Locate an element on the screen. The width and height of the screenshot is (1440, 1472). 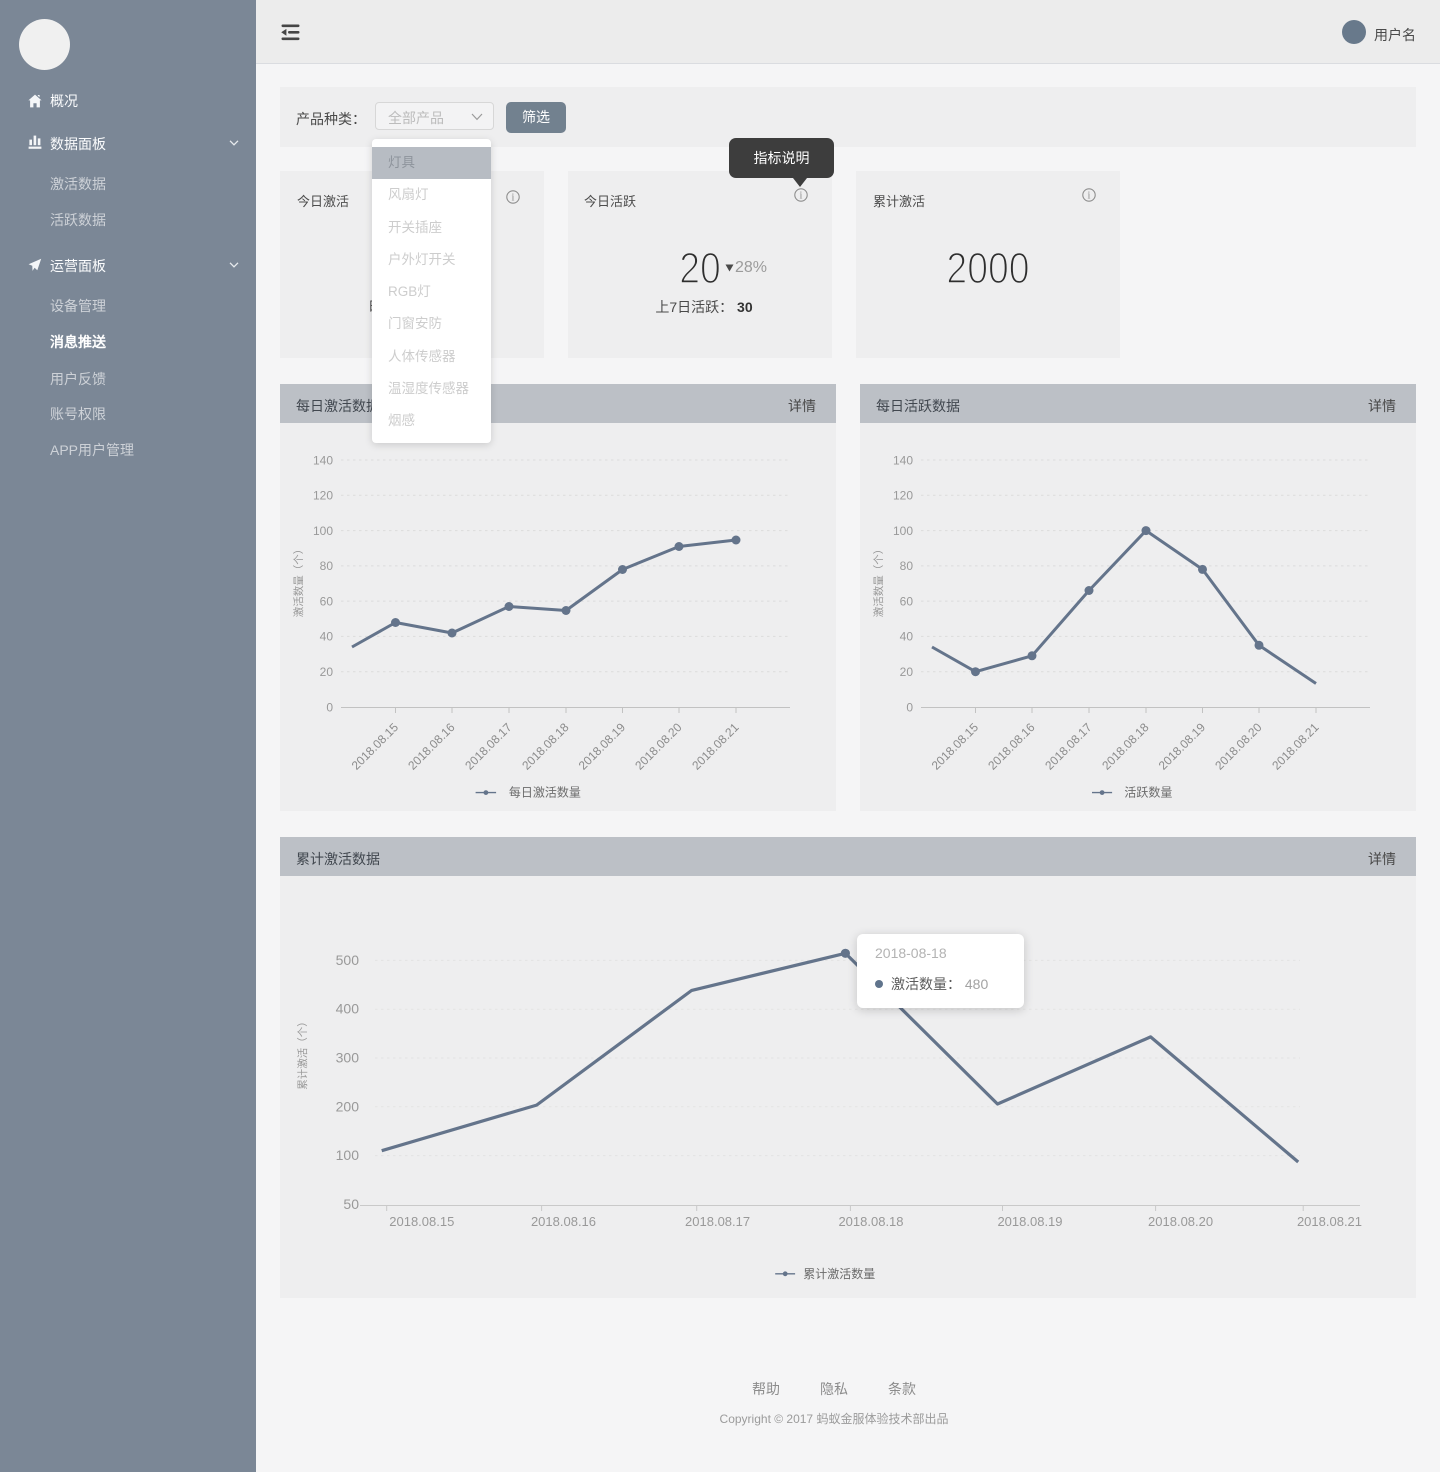
svg-text: 活跃数量 is located at coordinates (1148, 792).